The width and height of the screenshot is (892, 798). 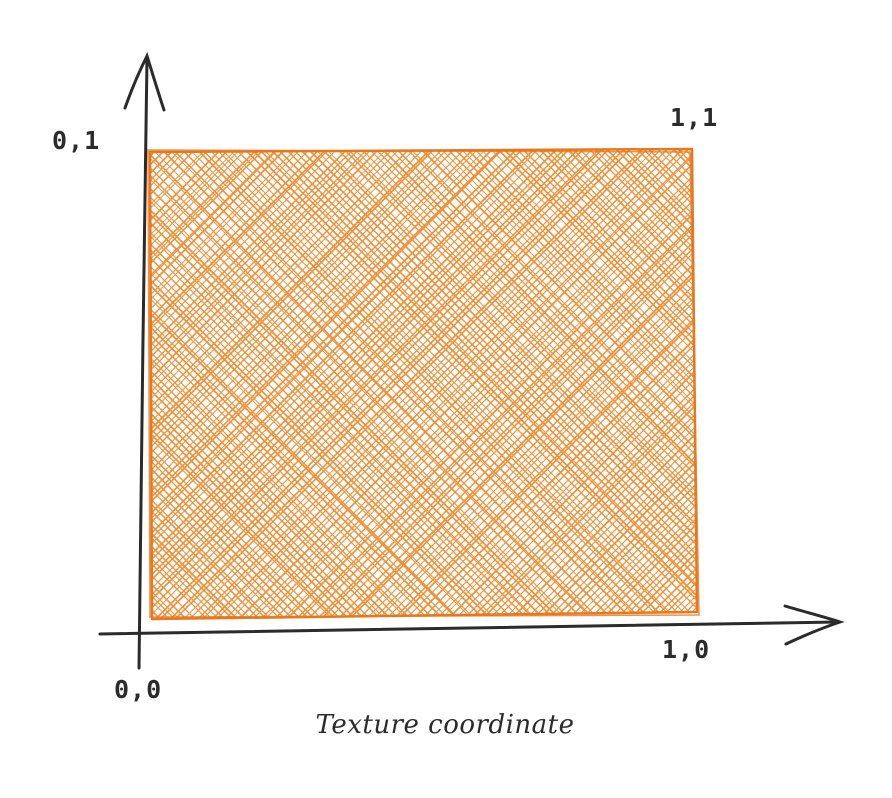 What do you see at coordinates (814, 625) in the screenshot?
I see `x-axis-arrowhead` at bounding box center [814, 625].